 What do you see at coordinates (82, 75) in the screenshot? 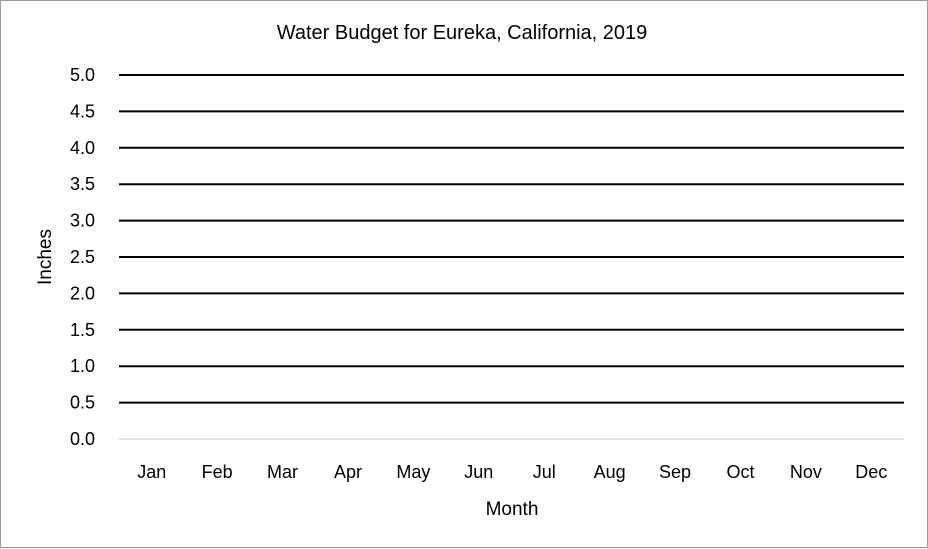
I see `y-tick-label: 5.0` at bounding box center [82, 75].